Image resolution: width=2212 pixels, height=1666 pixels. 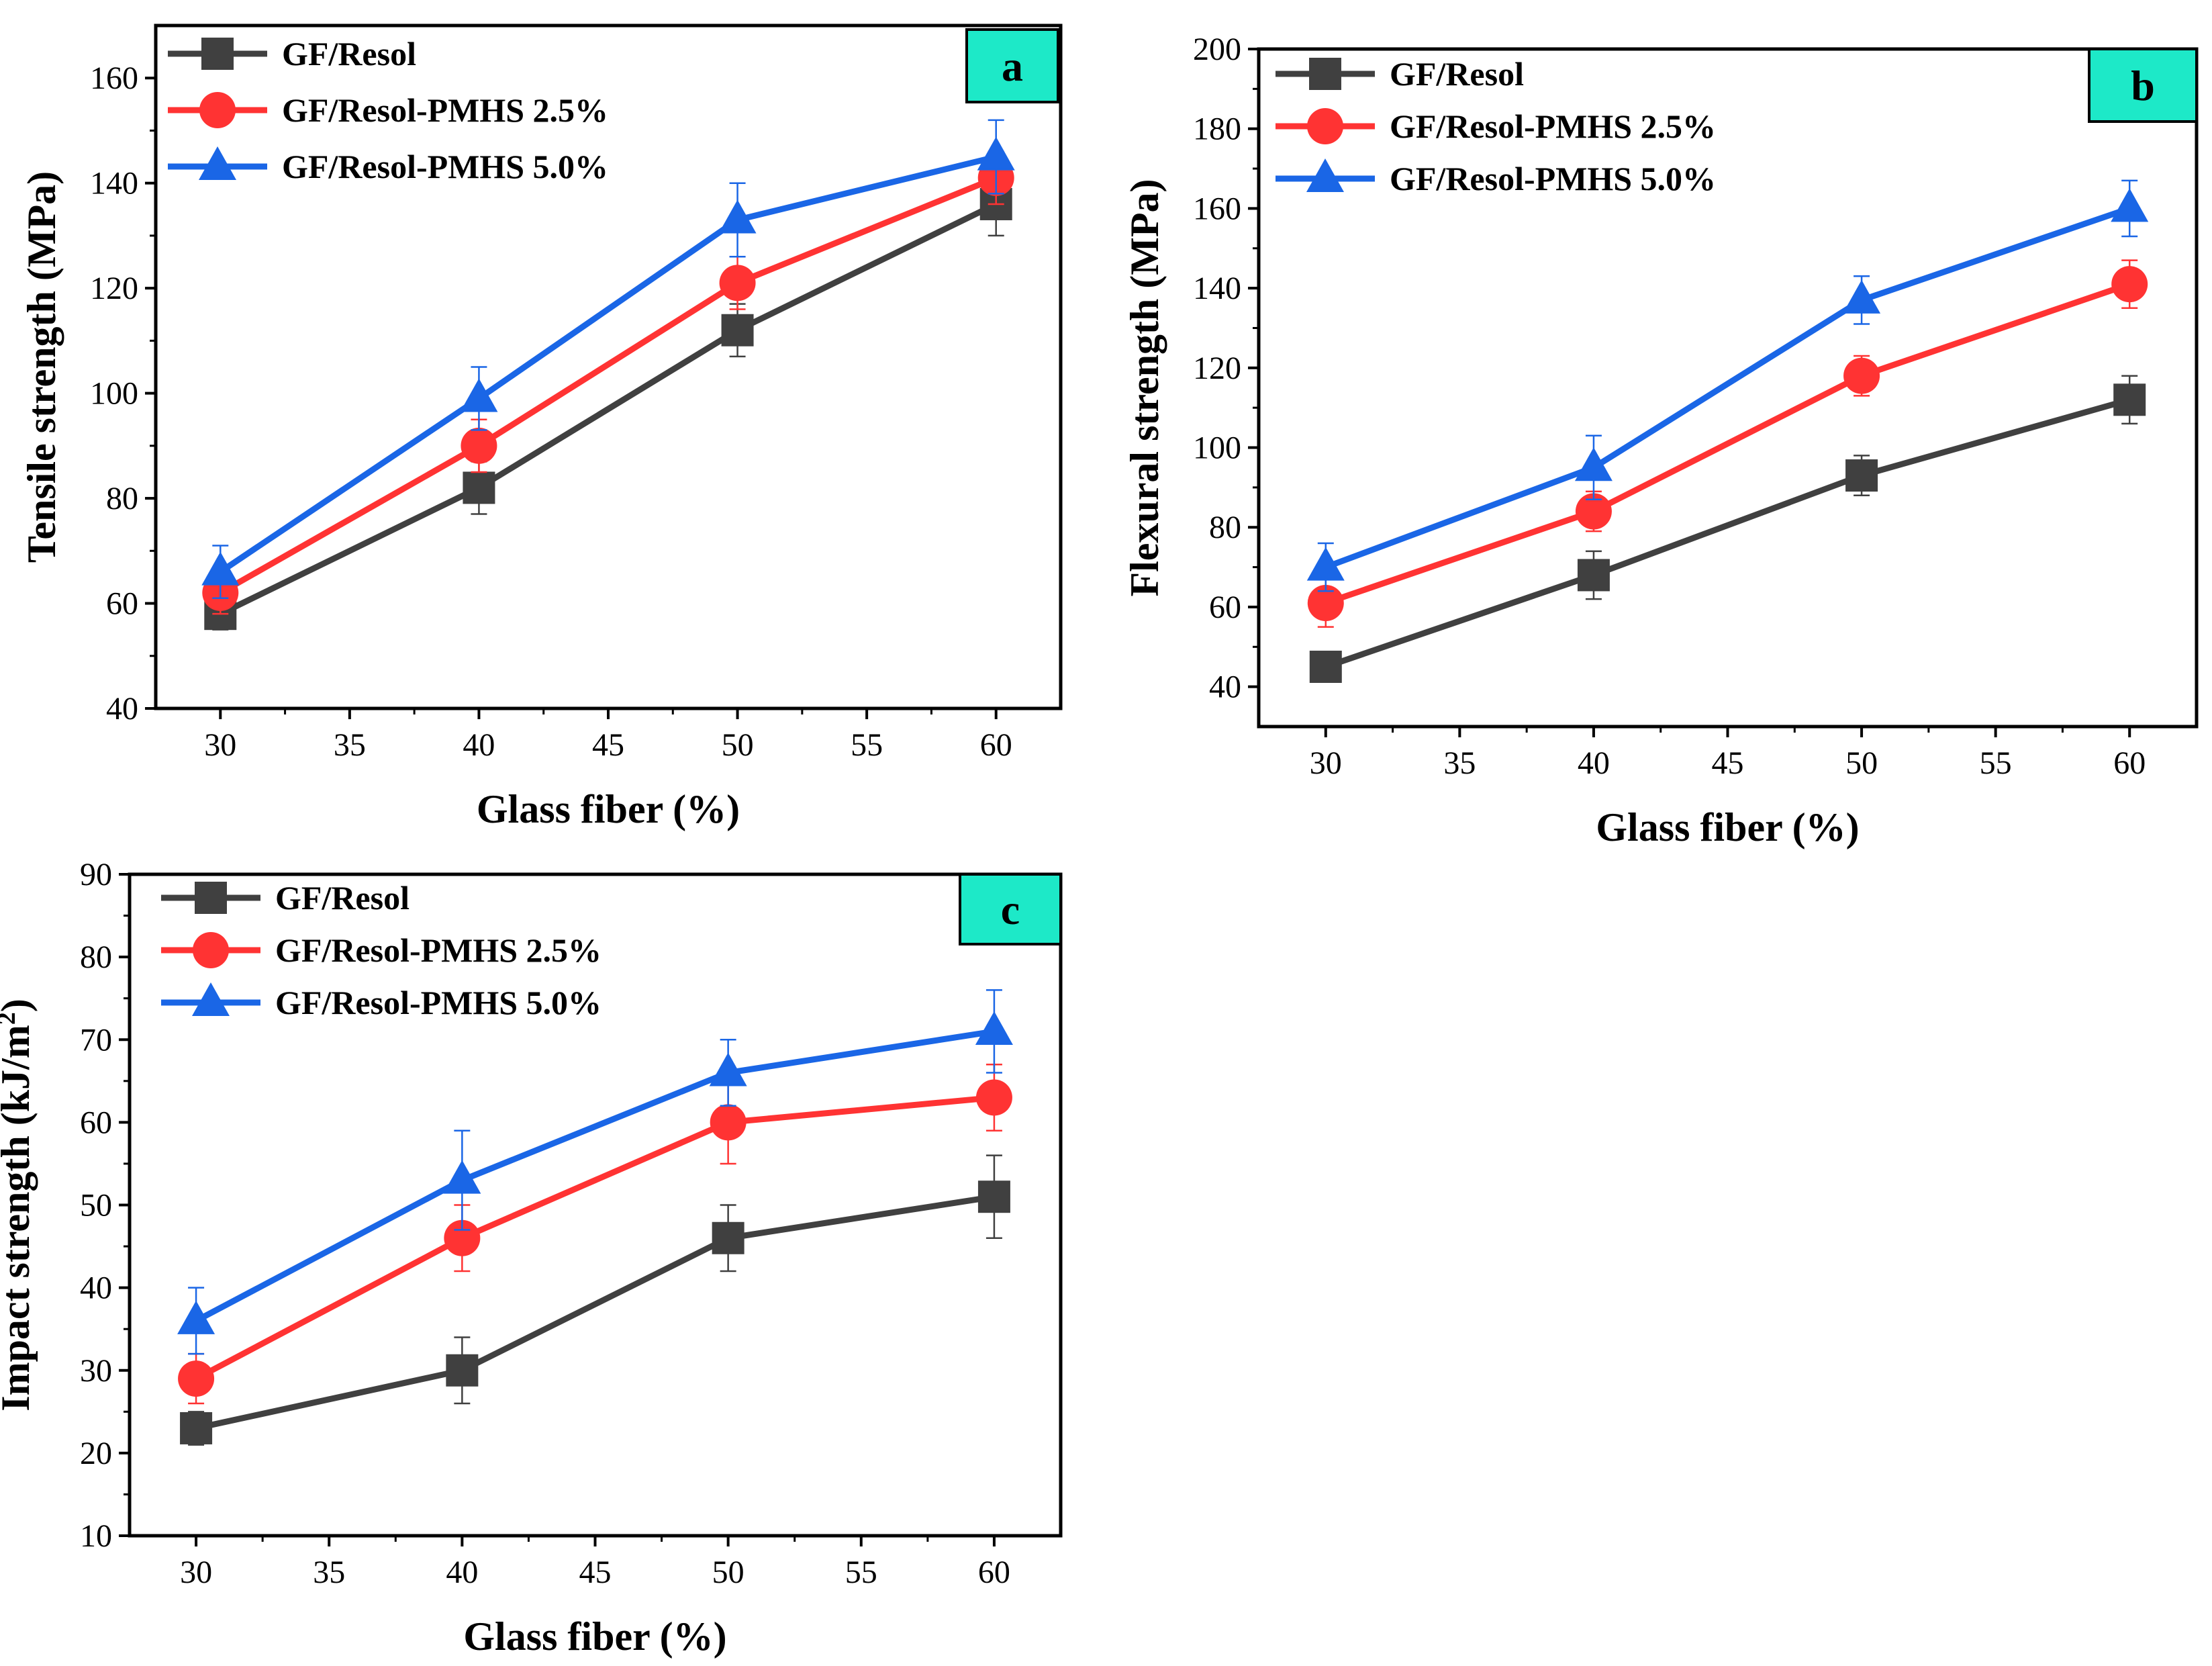 I want to click on y-tick-label: 30, so click(x=96, y=1371).